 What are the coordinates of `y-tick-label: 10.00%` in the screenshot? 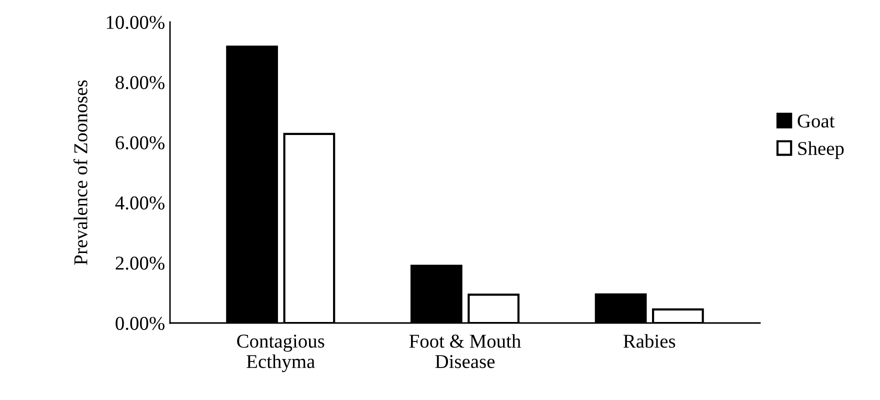 It's located at (135, 23).